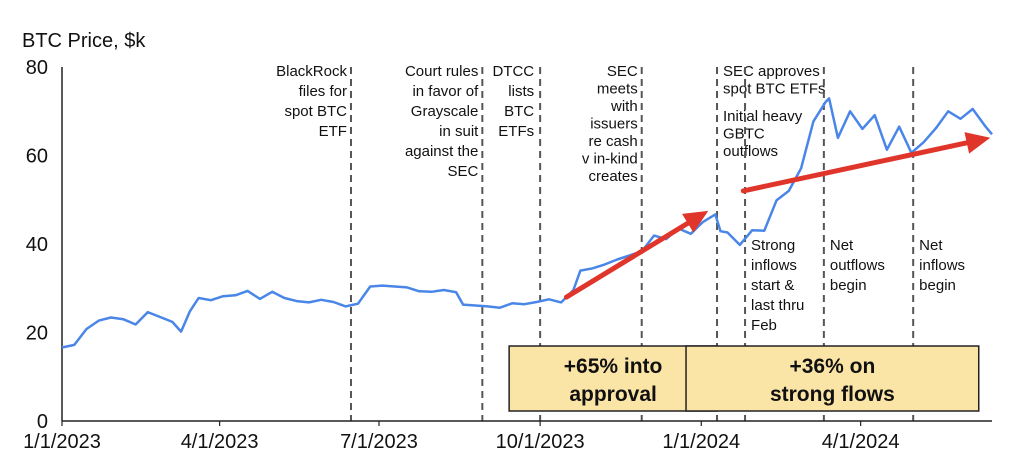  What do you see at coordinates (764, 325) in the screenshot?
I see `event-label: Feb` at bounding box center [764, 325].